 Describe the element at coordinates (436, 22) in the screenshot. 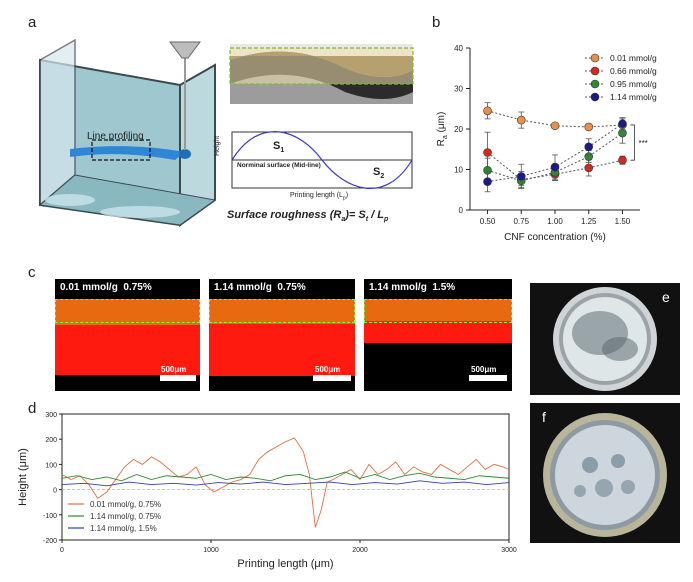

I see `panel-label-b: b` at that location.